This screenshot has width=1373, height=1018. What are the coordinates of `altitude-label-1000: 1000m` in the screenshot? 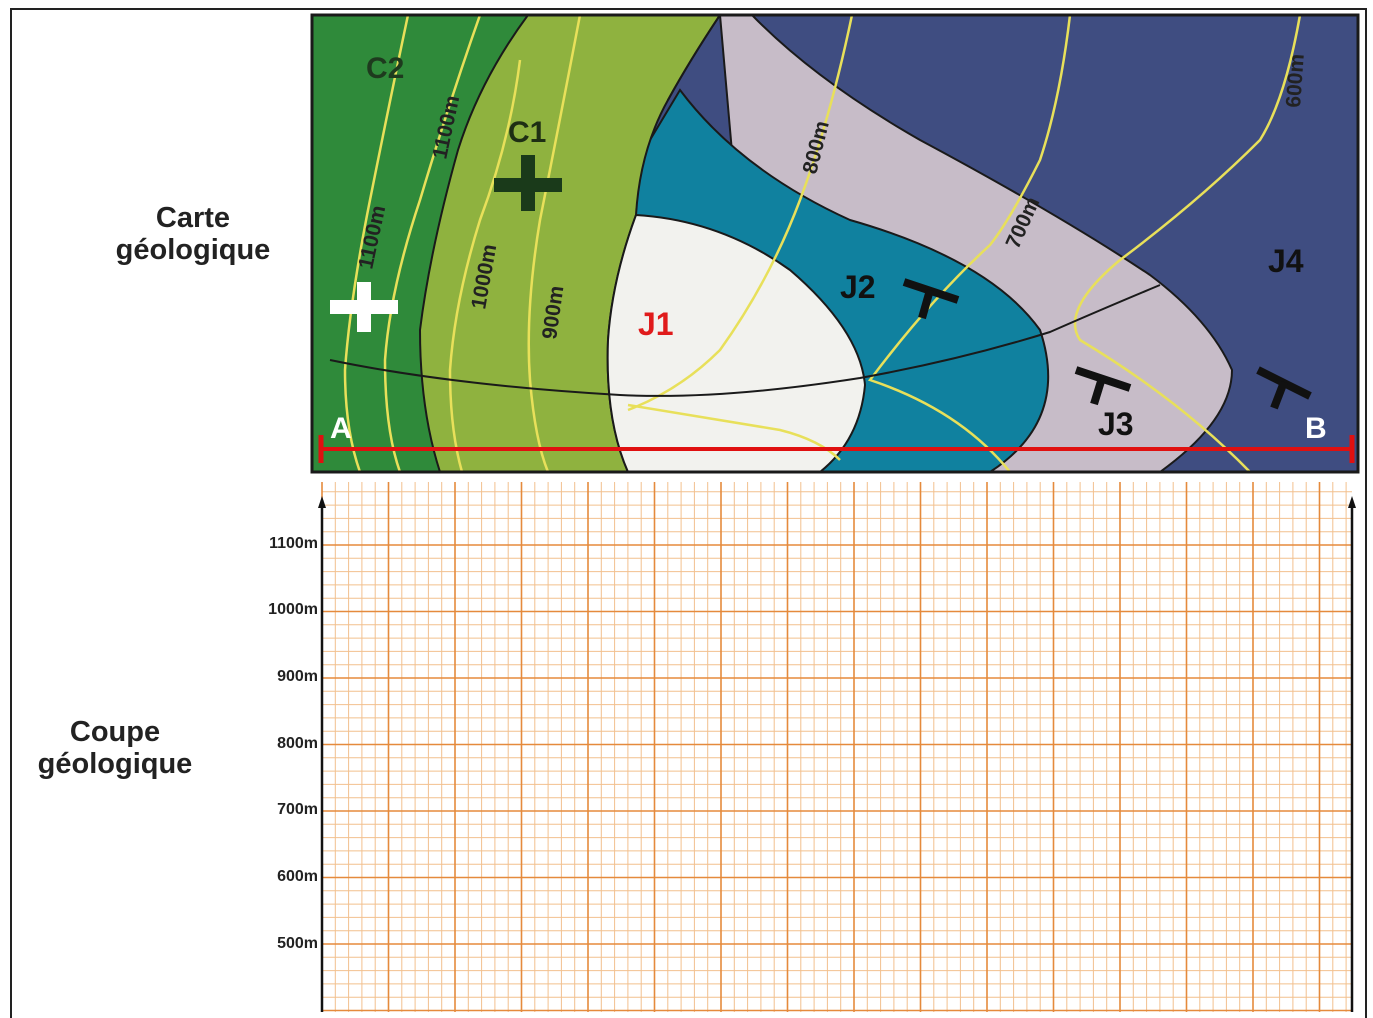 It's located at (293, 609).